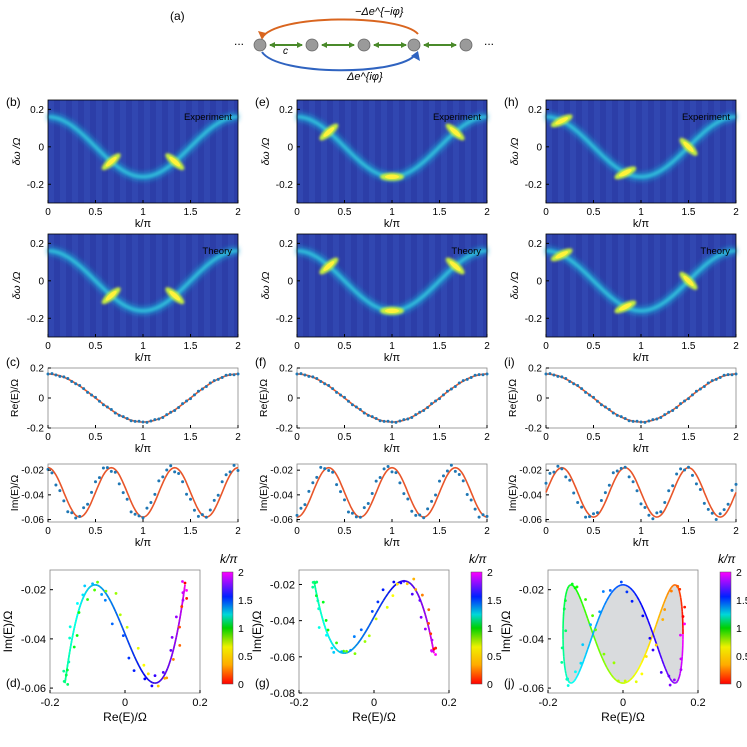 This screenshot has height=747, width=747. I want to click on y-tick-label: -0.2, so click(36, 185).